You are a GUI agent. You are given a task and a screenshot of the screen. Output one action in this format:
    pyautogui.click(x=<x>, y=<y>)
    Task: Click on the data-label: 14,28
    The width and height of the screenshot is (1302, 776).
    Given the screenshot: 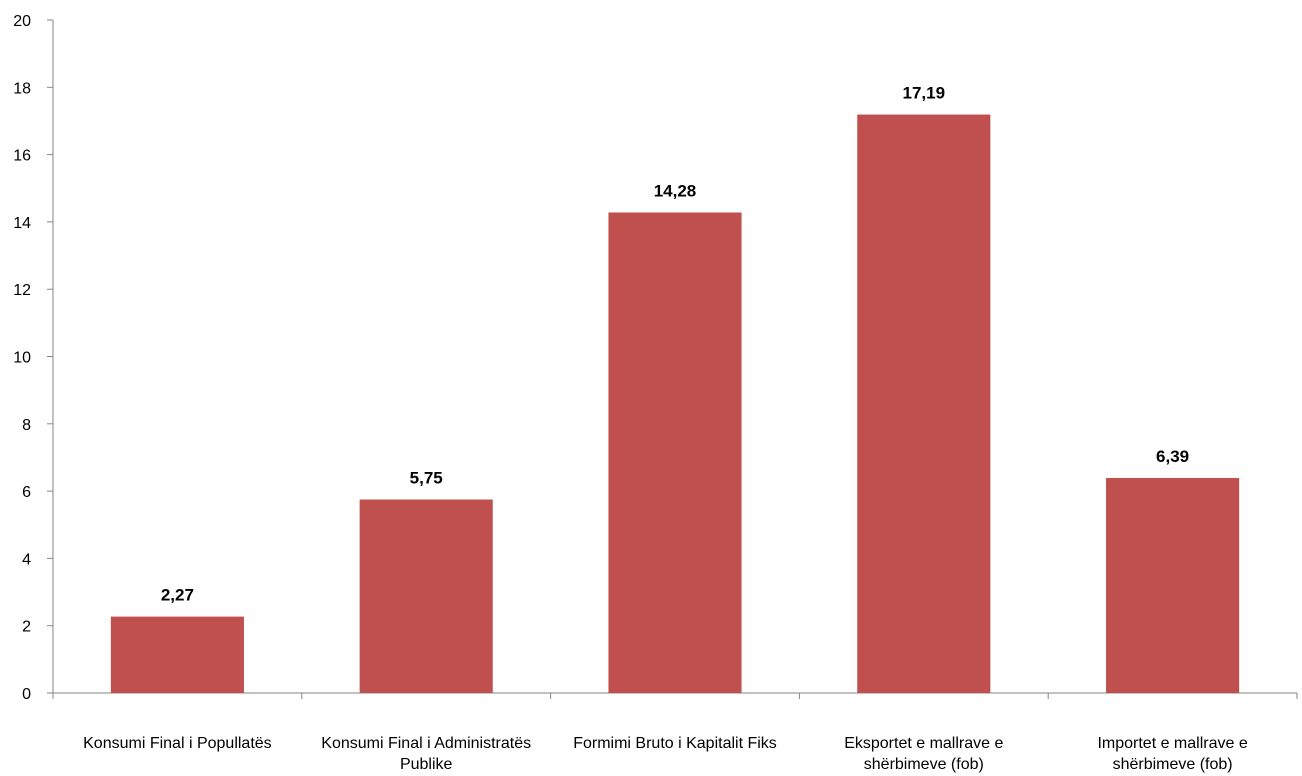 What is the action you would take?
    pyautogui.click(x=675, y=190)
    